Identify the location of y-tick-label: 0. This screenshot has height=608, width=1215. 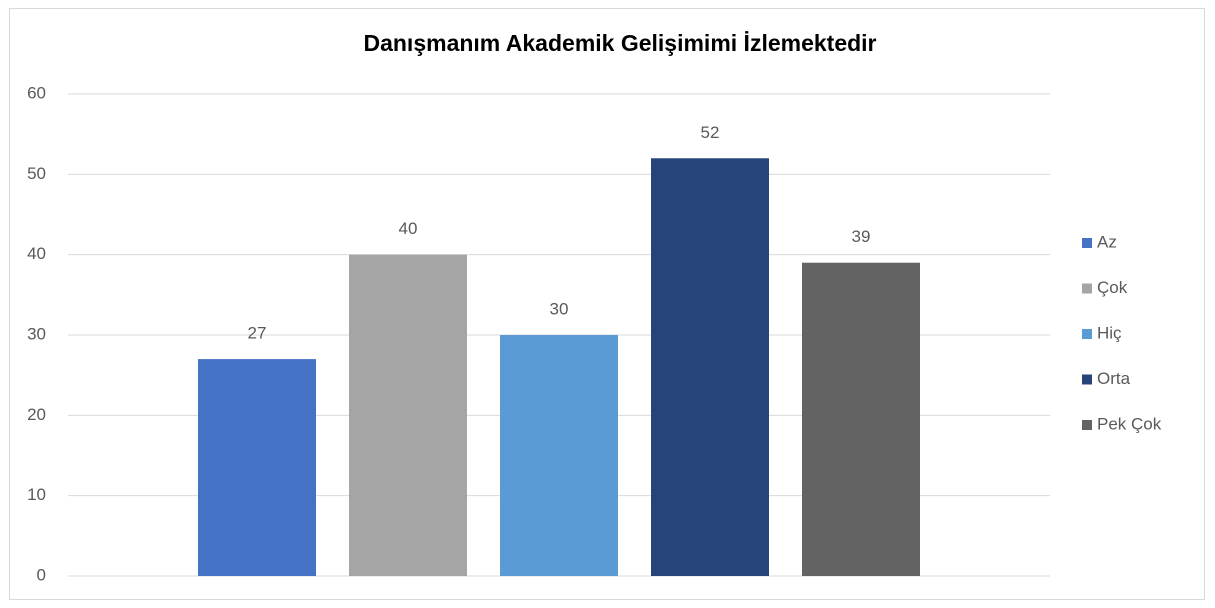
(41, 574).